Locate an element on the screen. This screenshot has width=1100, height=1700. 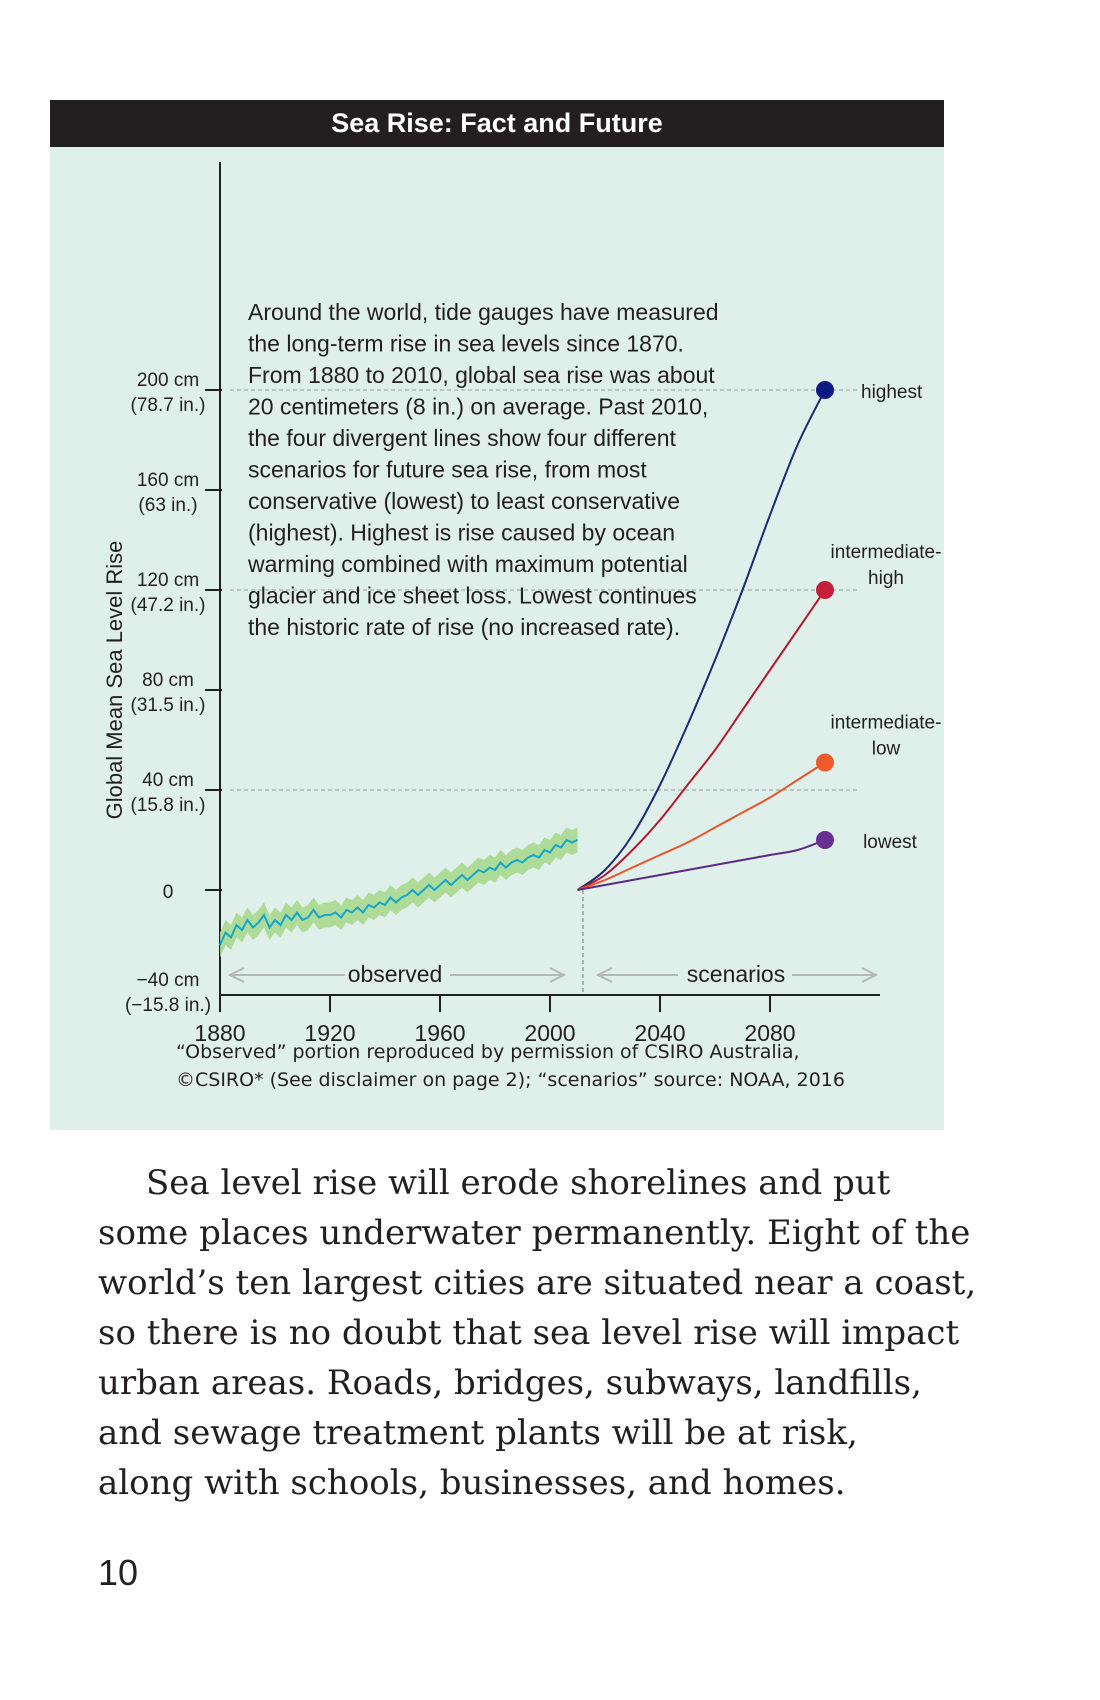
x-tick-label: 2040 is located at coordinates (659, 1033).